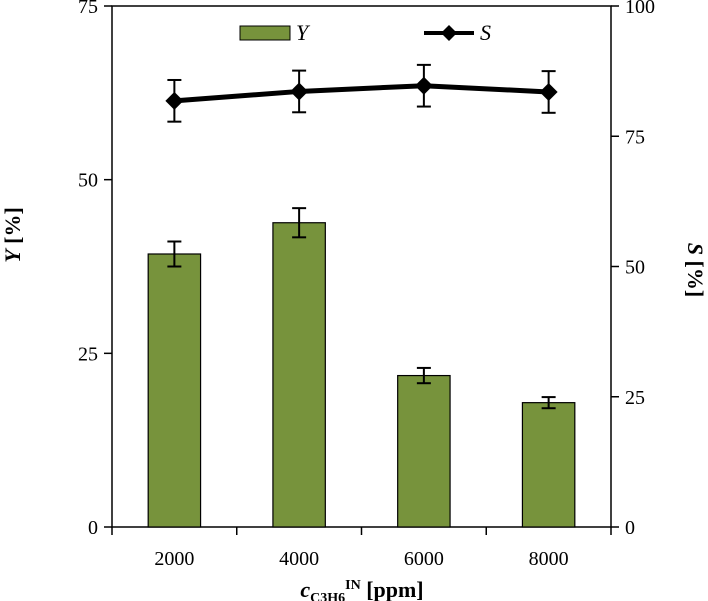 This screenshot has width=708, height=601. Describe the element at coordinates (640, 9) in the screenshot. I see `right-tick-label-100: 100` at that location.